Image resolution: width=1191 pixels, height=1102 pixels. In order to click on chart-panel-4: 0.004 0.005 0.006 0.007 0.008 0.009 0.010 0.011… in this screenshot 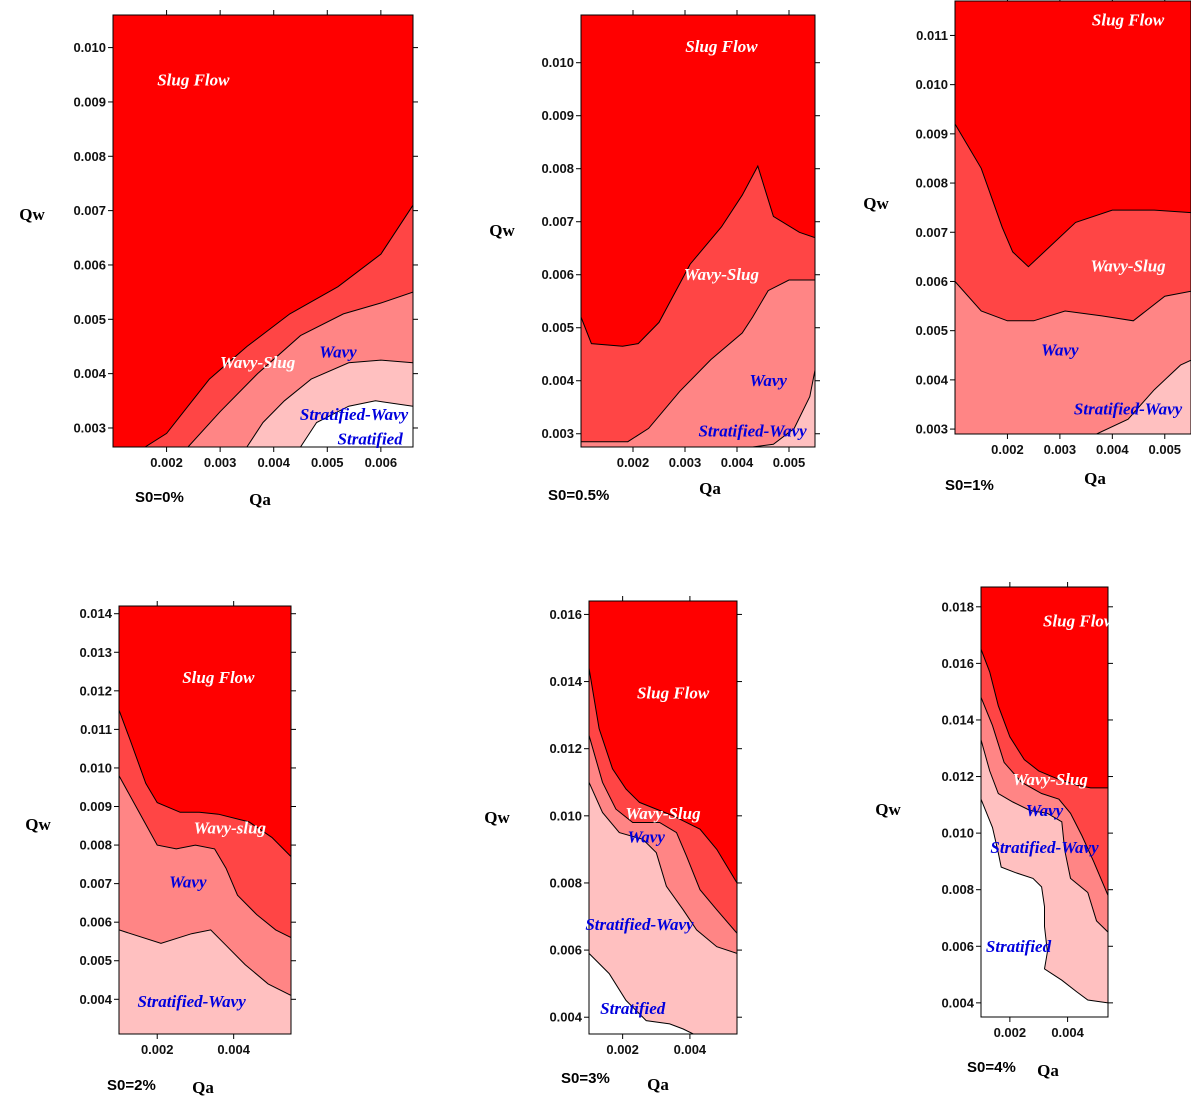, I will do `click(160, 849)`.